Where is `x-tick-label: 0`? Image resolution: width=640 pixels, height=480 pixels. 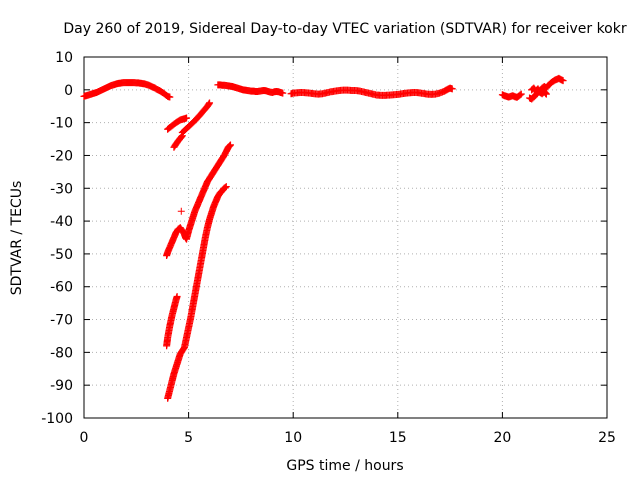
x-tick-label: 0 is located at coordinates (84, 438).